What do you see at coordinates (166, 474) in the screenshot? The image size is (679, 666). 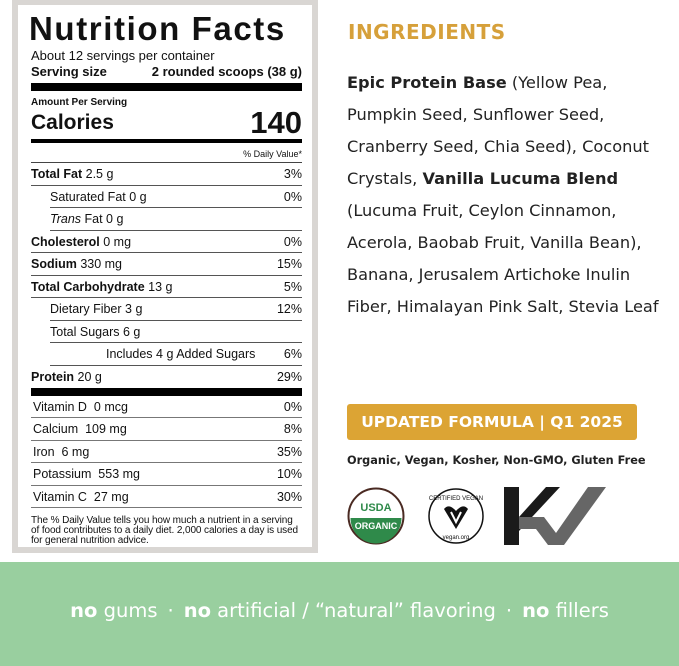 I see `vitamin-row: Potassium 553 mg 10%` at bounding box center [166, 474].